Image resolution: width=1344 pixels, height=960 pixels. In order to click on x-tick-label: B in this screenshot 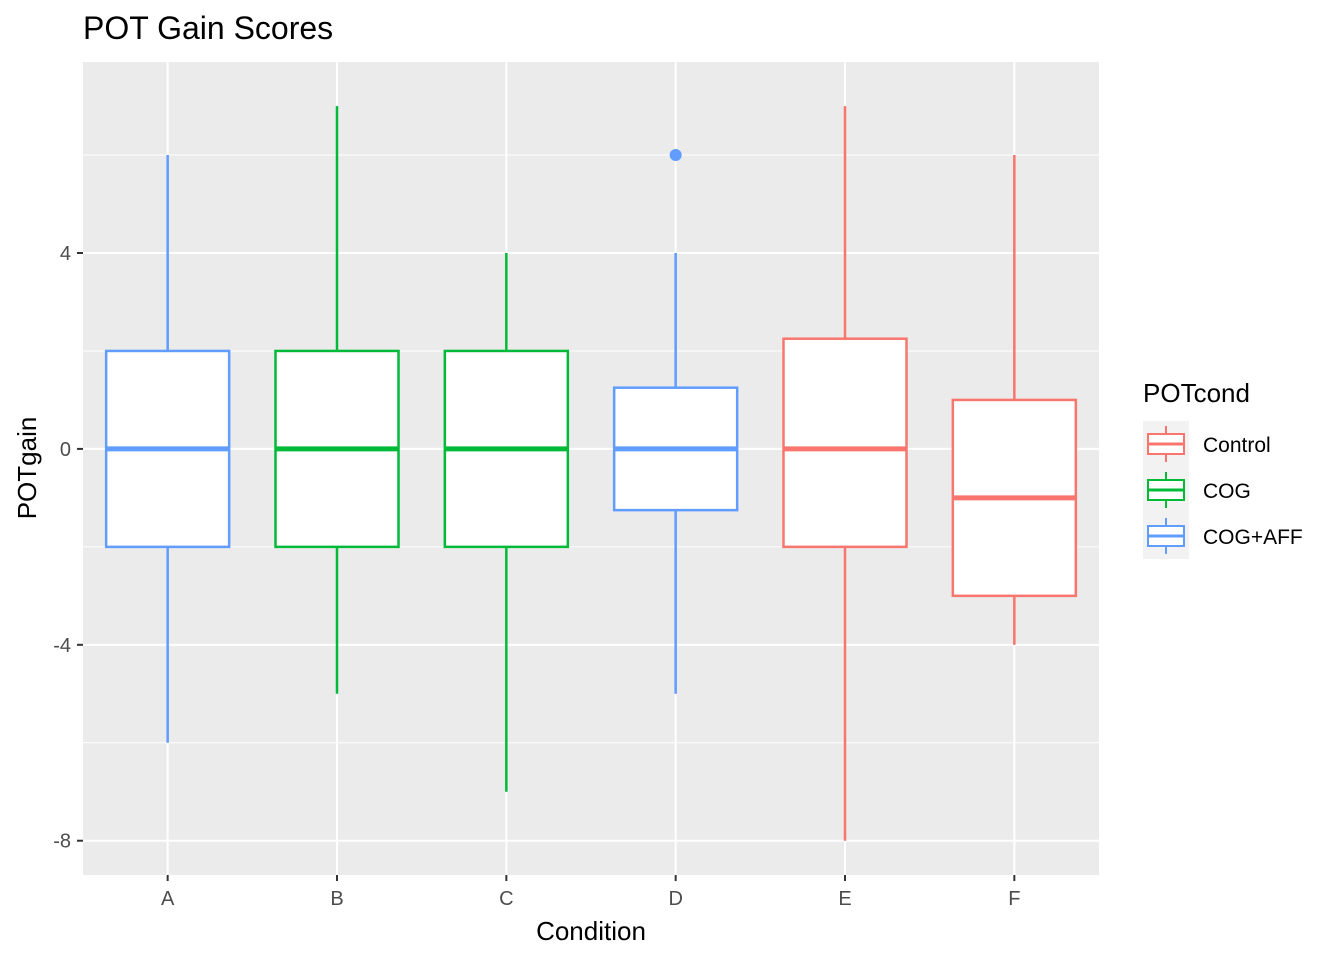, I will do `click(336, 899)`.